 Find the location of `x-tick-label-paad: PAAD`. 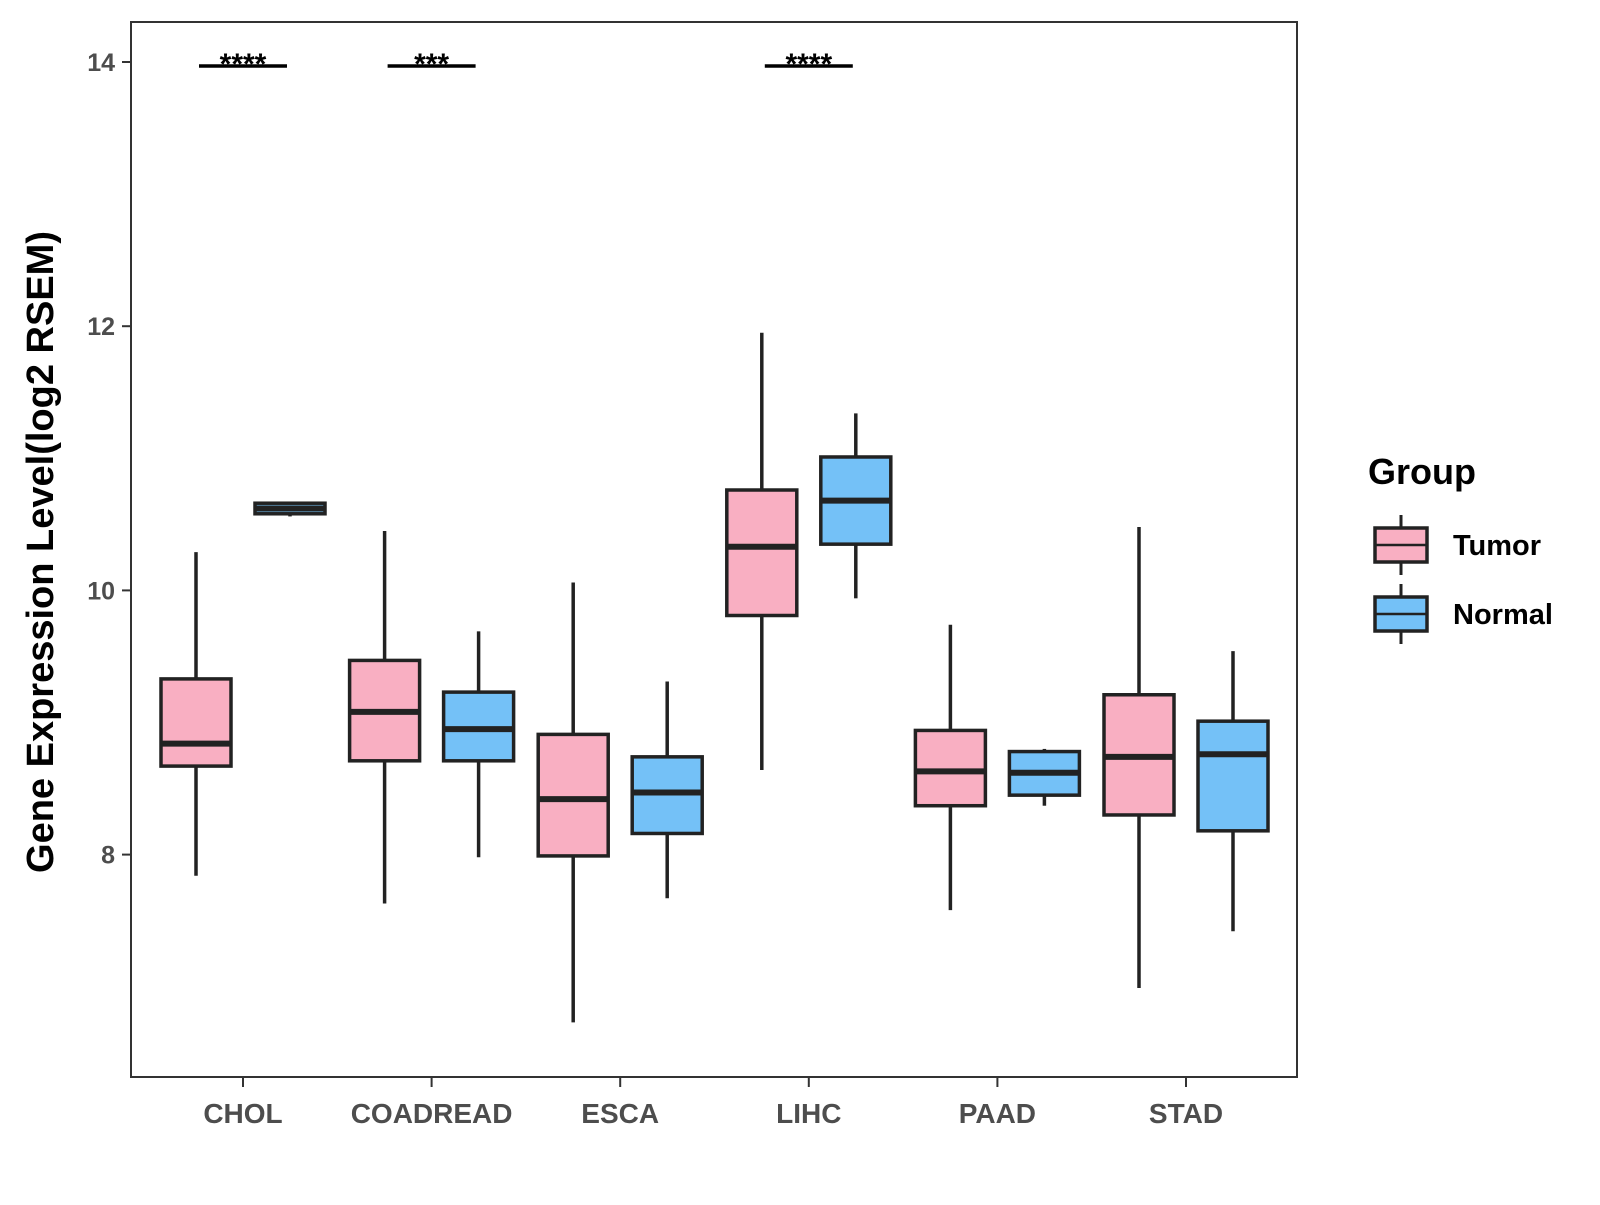

x-tick-label-paad: PAAD is located at coordinates (997, 1113).